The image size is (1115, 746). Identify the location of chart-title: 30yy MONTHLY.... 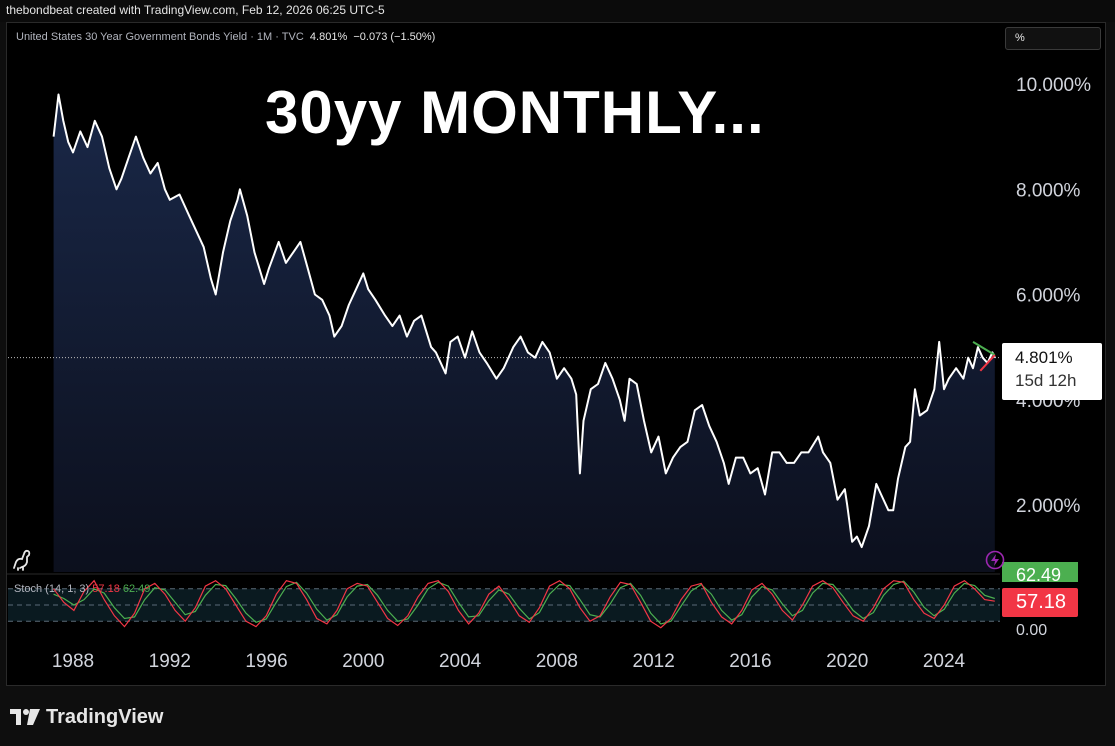
(515, 112).